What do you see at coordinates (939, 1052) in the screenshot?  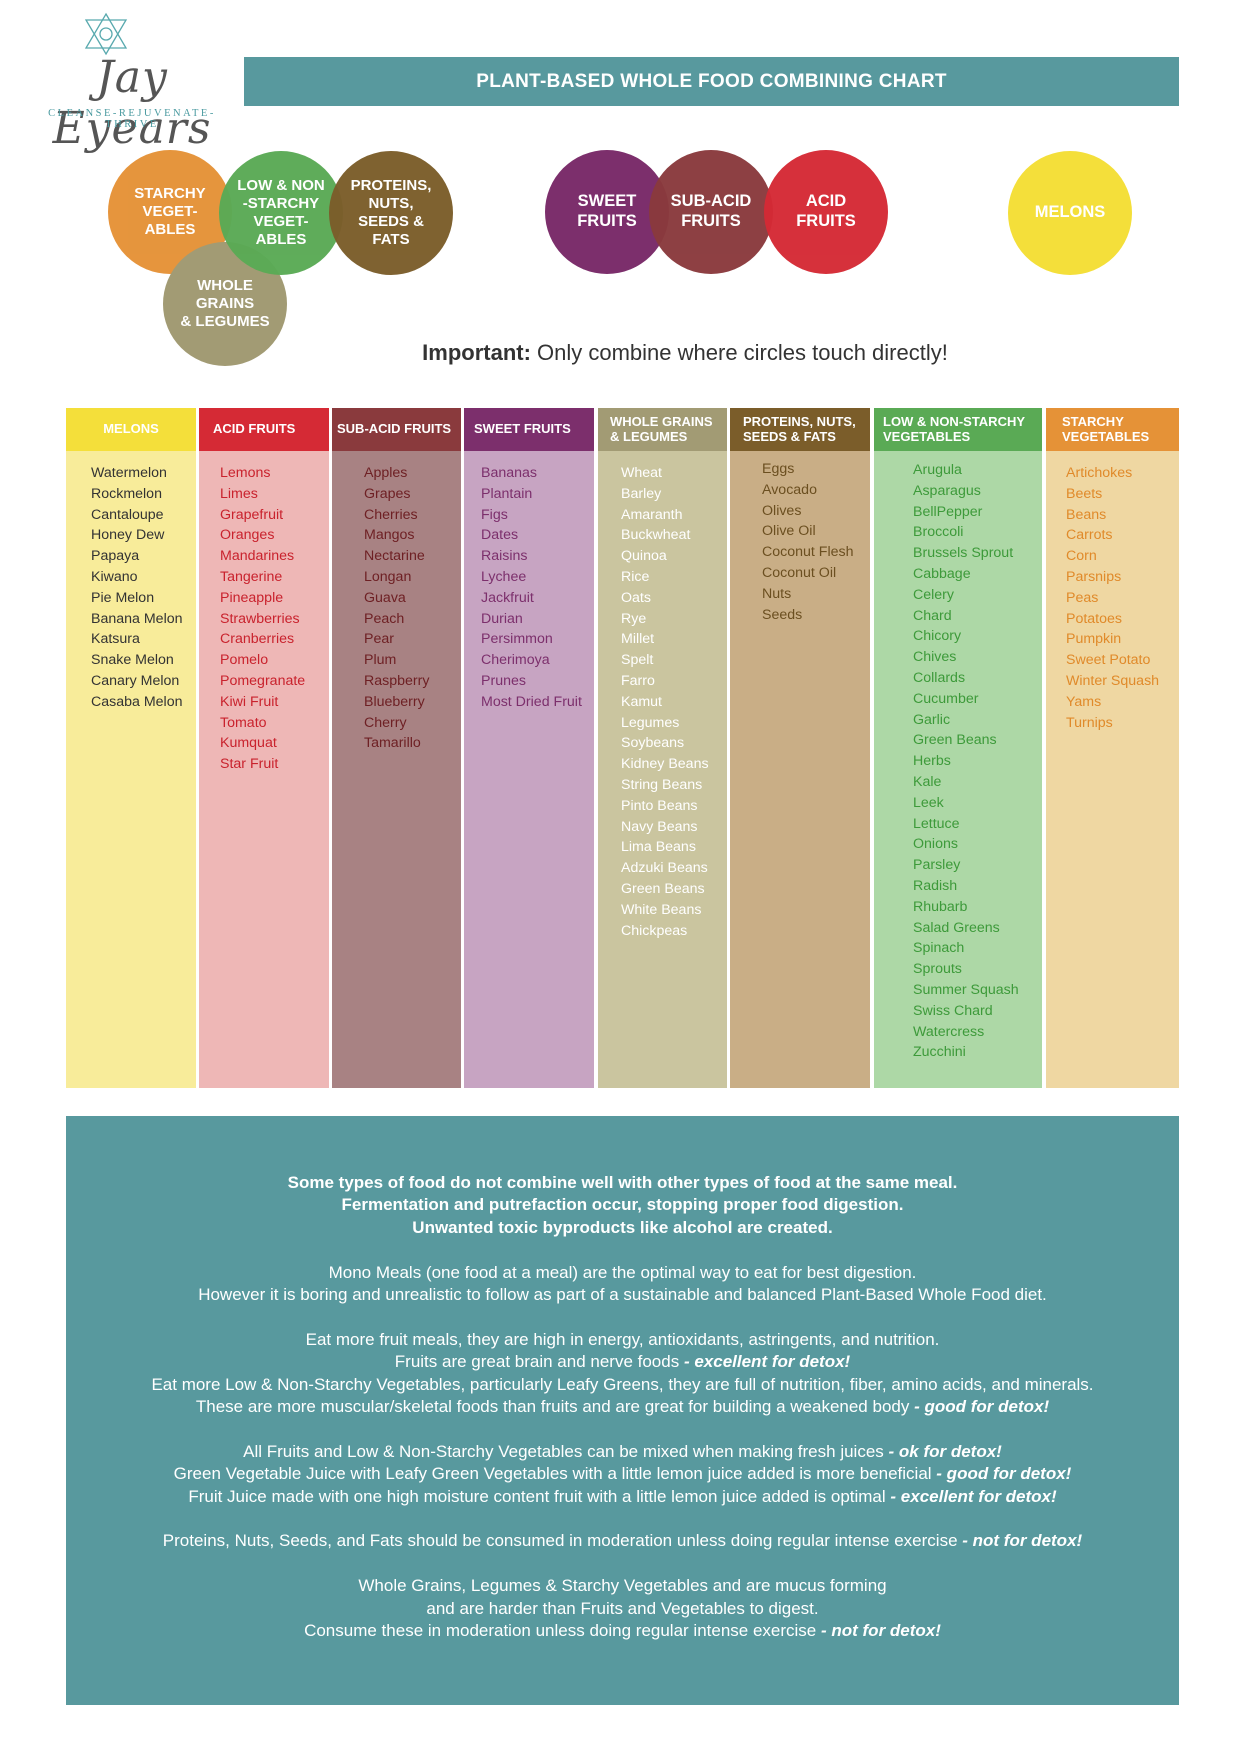 I see `food-item: Zucchini` at bounding box center [939, 1052].